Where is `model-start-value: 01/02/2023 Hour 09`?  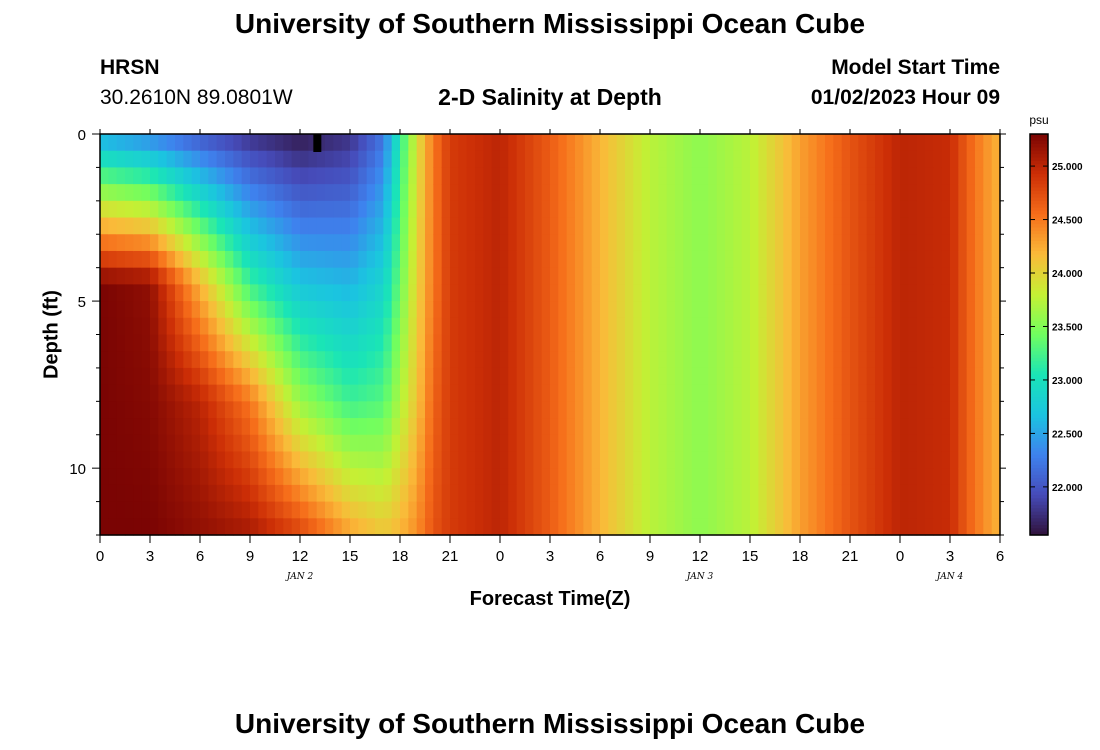 model-start-value: 01/02/2023 Hour 09 is located at coordinates (905, 97).